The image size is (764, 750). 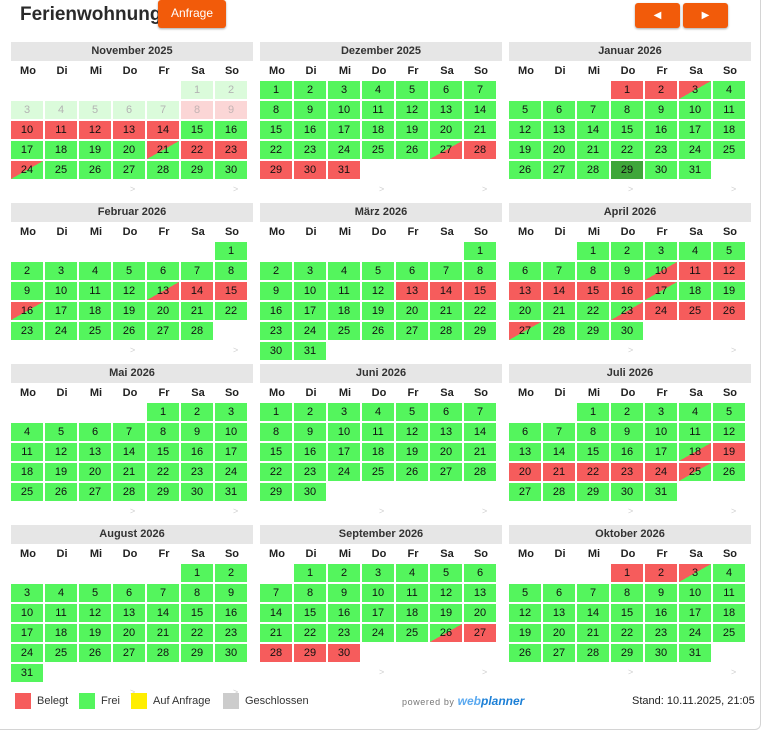 What do you see at coordinates (594, 292) in the screenshot?
I see `day-cell-booked: 15` at bounding box center [594, 292].